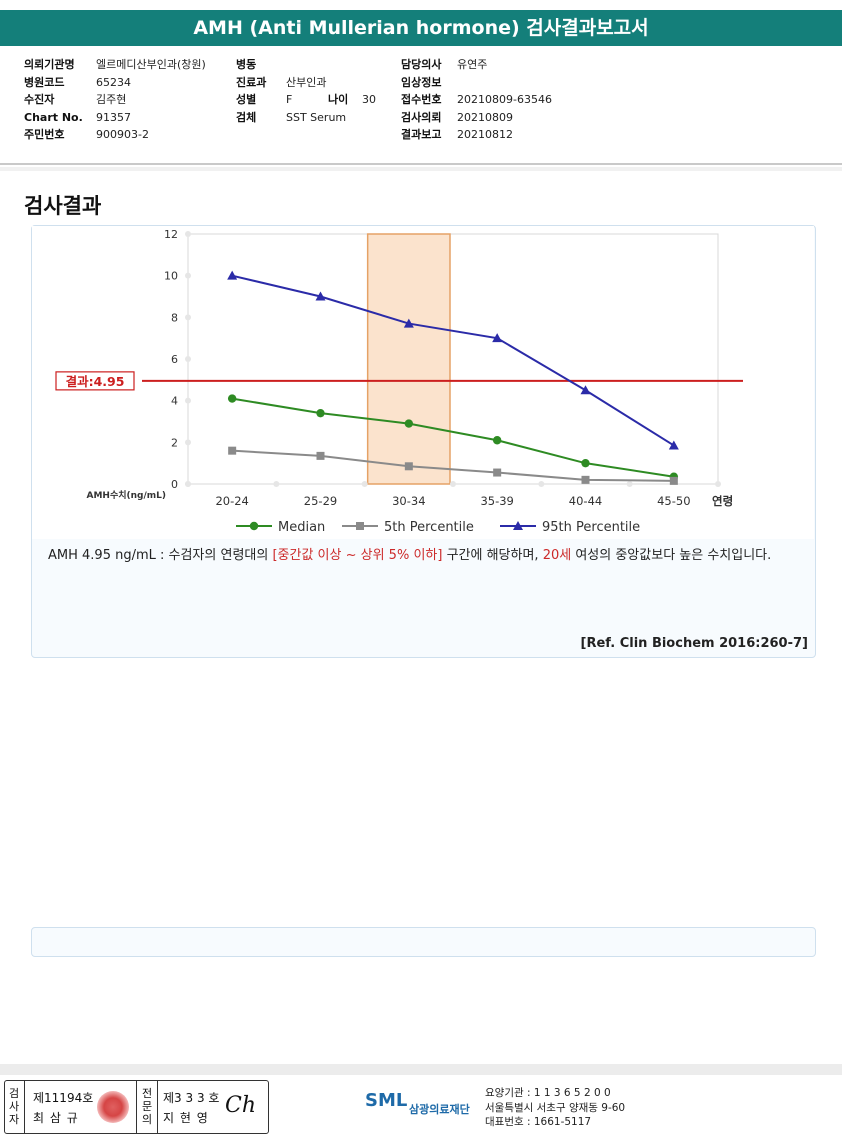 The image size is (842, 1144). I want to click on info-label: 병동, so click(246, 64).